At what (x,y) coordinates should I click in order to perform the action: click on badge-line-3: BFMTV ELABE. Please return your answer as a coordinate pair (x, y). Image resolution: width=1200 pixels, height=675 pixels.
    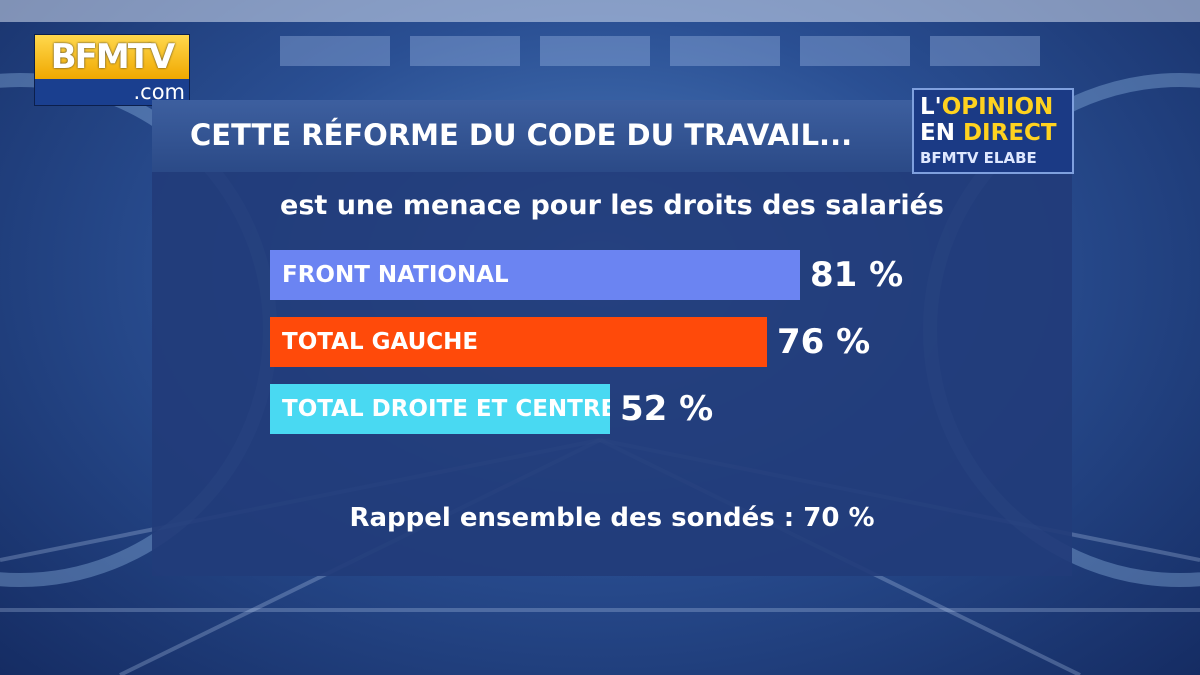
    Looking at the image, I should click on (978, 158).